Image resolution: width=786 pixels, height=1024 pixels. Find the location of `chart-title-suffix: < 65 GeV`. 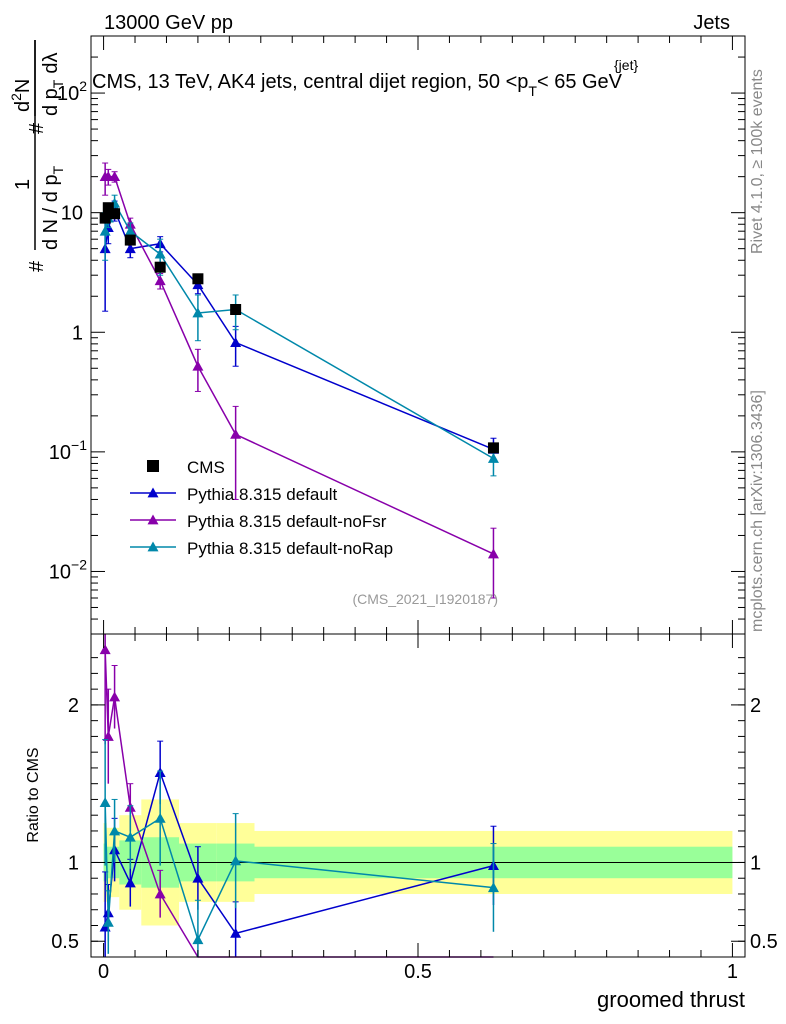

chart-title-suffix: < 65 GeV is located at coordinates (580, 82).